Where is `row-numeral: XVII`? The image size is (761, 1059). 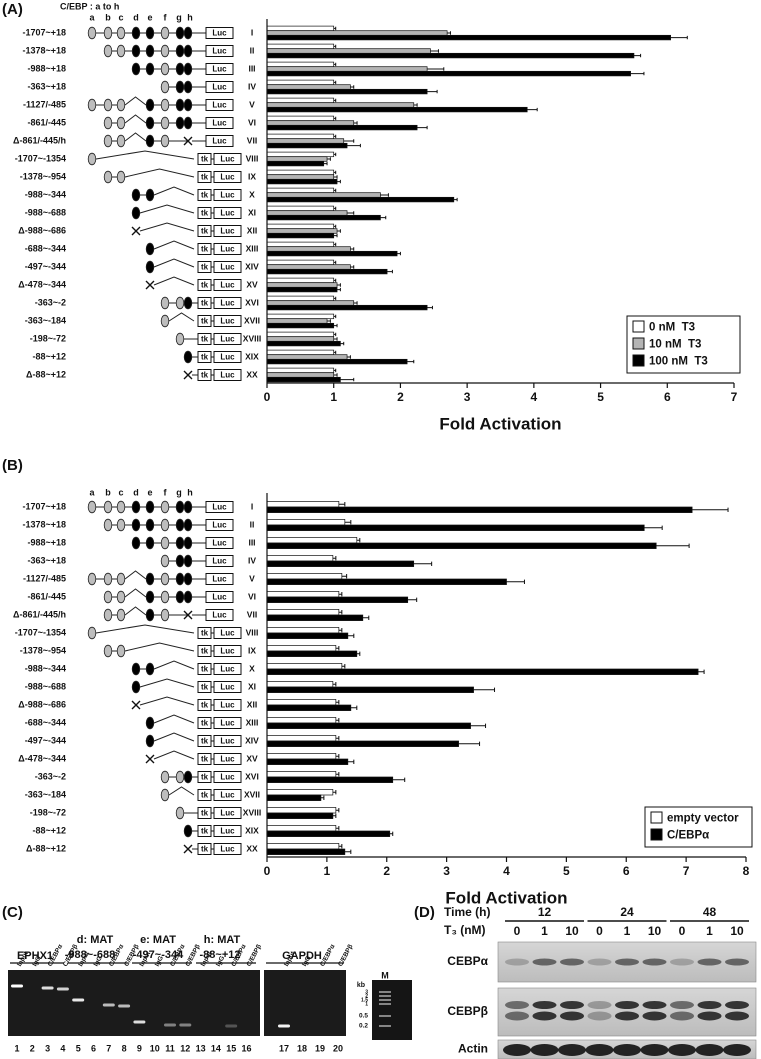 row-numeral: XVII is located at coordinates (252, 320).